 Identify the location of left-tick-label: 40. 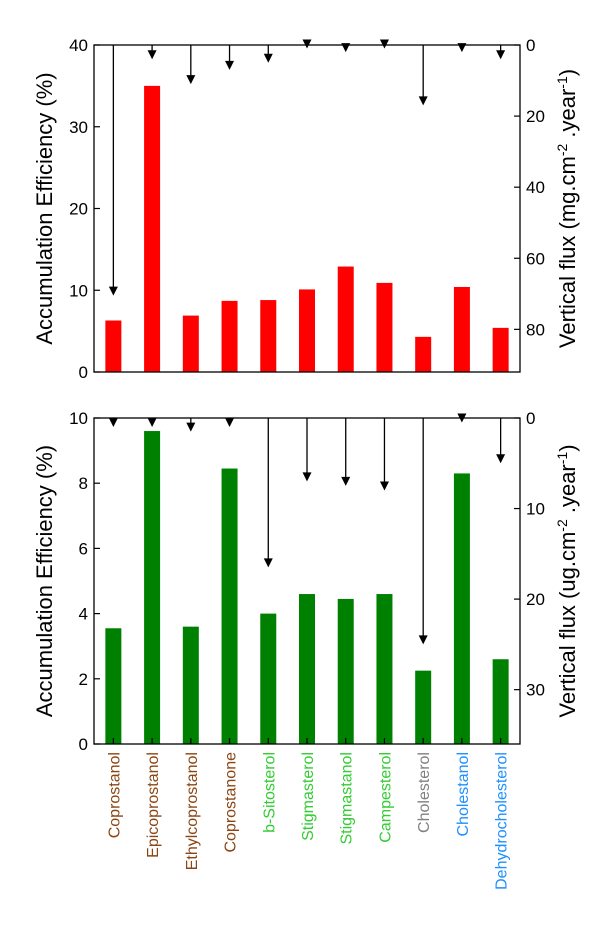
(78, 45).